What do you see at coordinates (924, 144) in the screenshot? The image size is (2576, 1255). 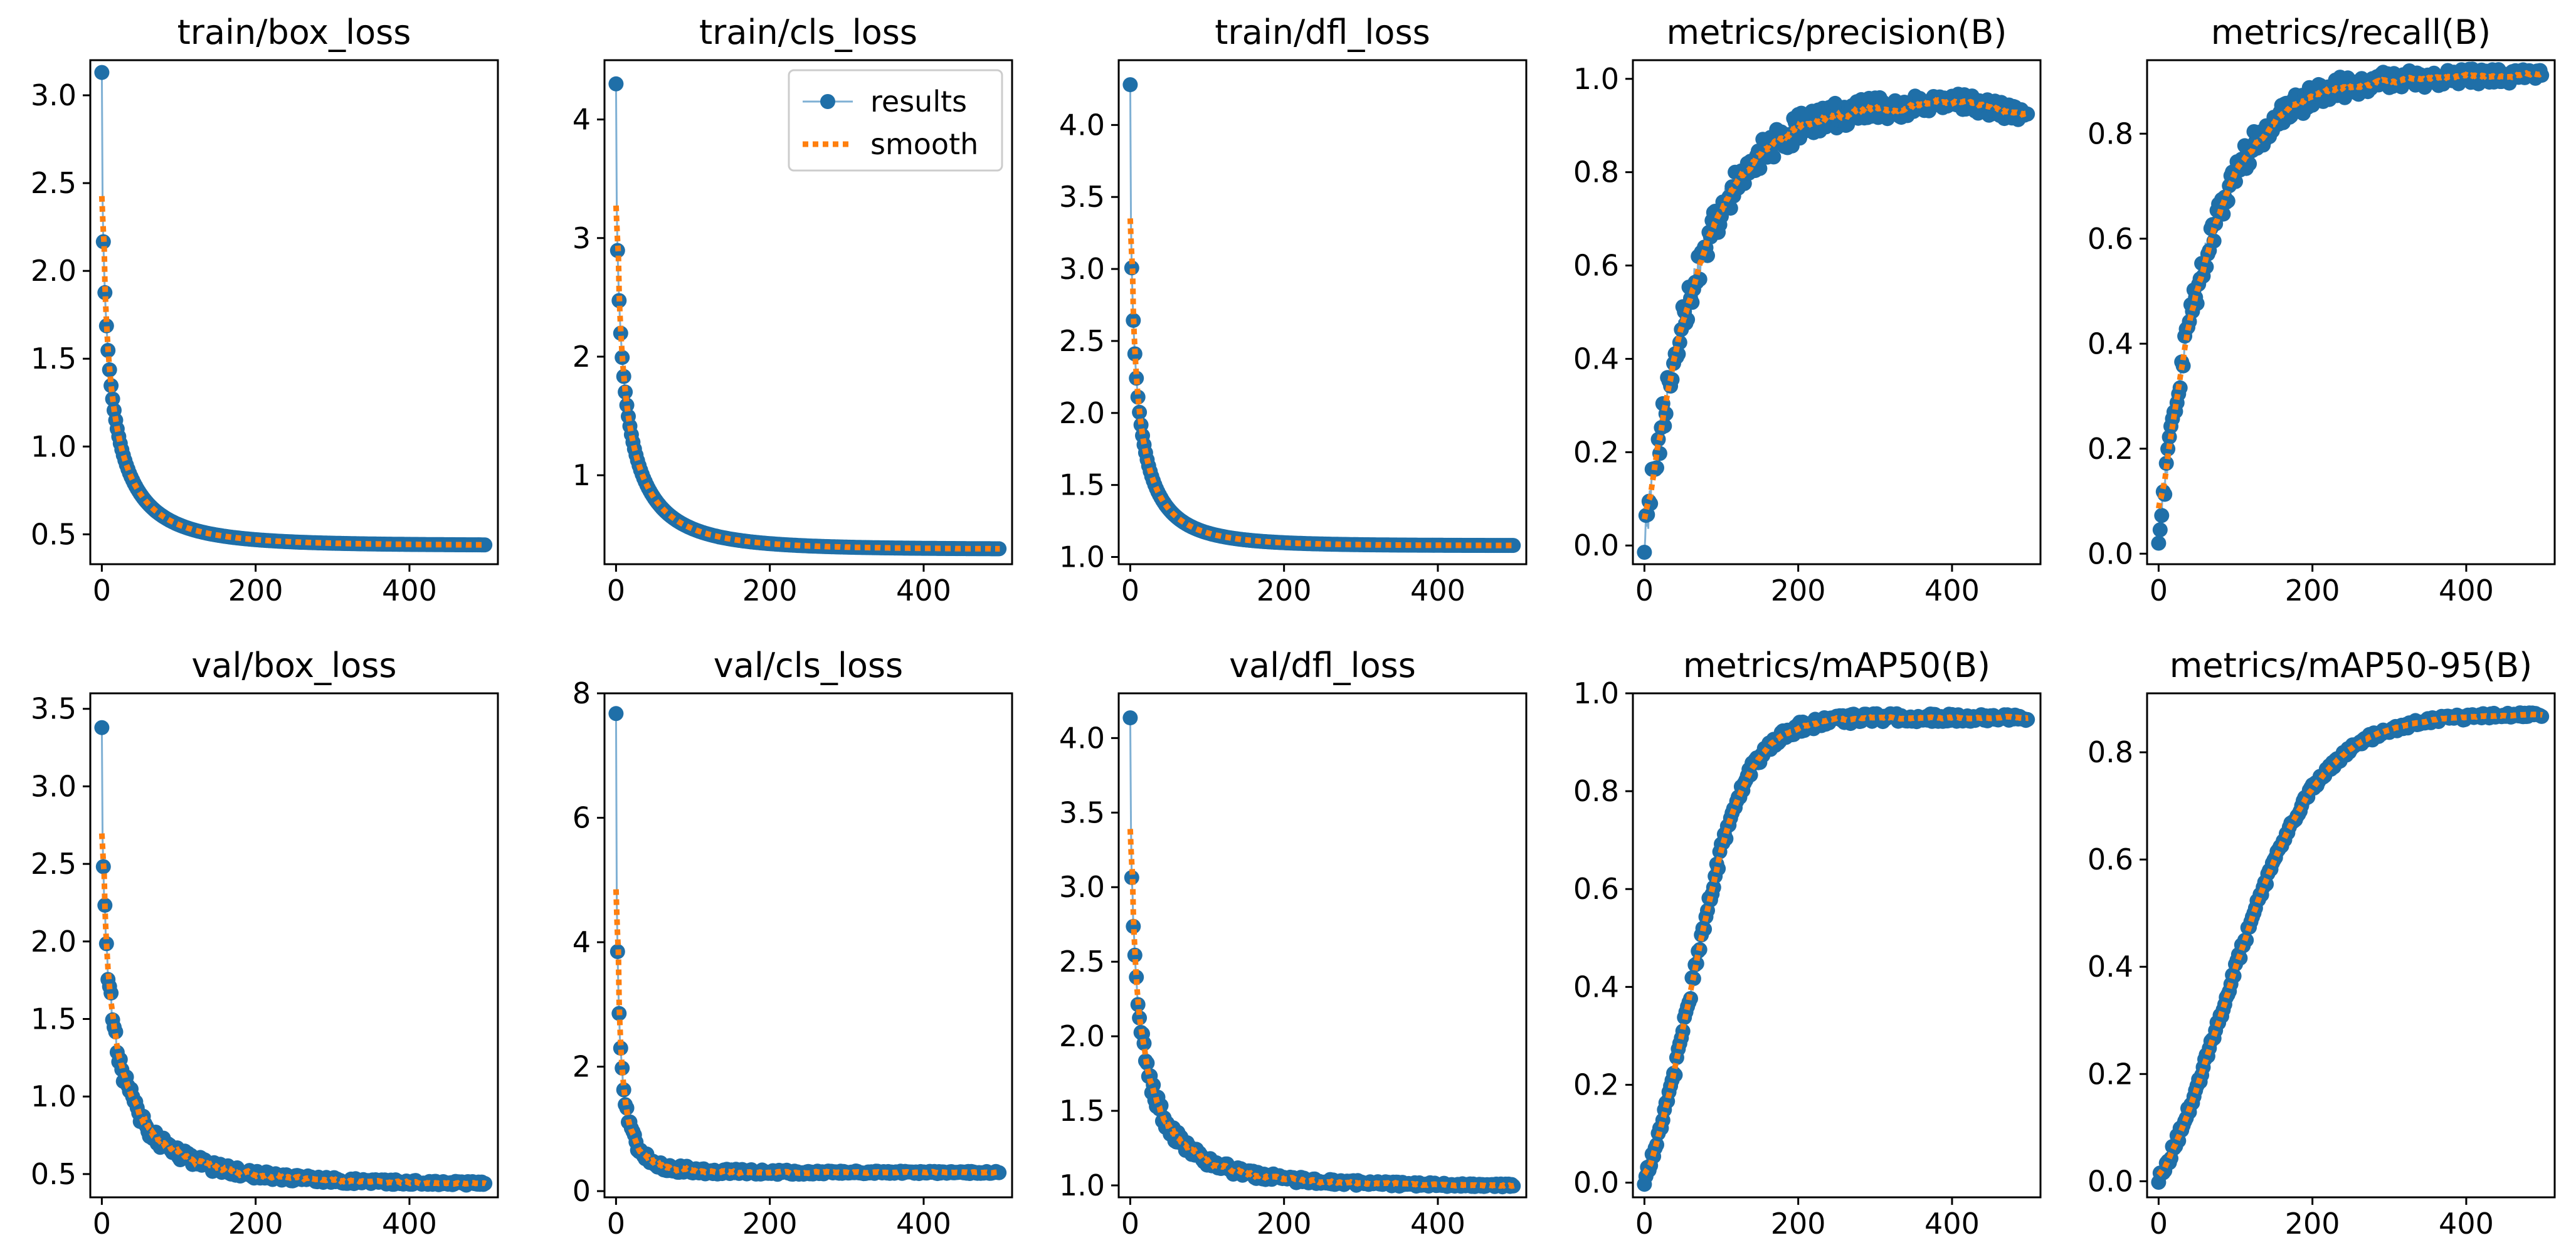 I see `legend-smooth-label: smooth` at bounding box center [924, 144].